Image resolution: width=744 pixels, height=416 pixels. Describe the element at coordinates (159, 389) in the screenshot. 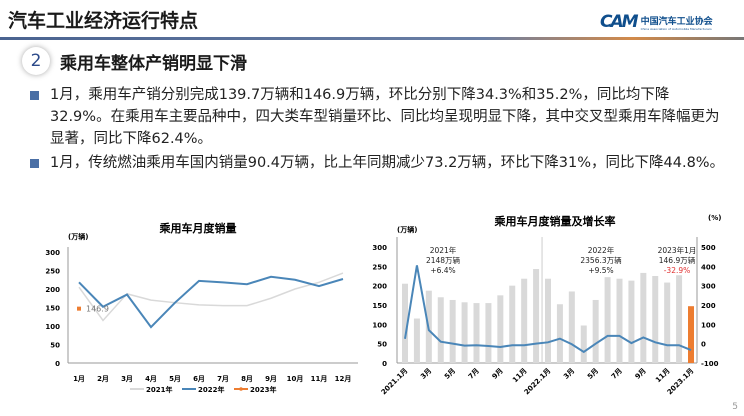

I see `legend-label: 2021年` at that location.